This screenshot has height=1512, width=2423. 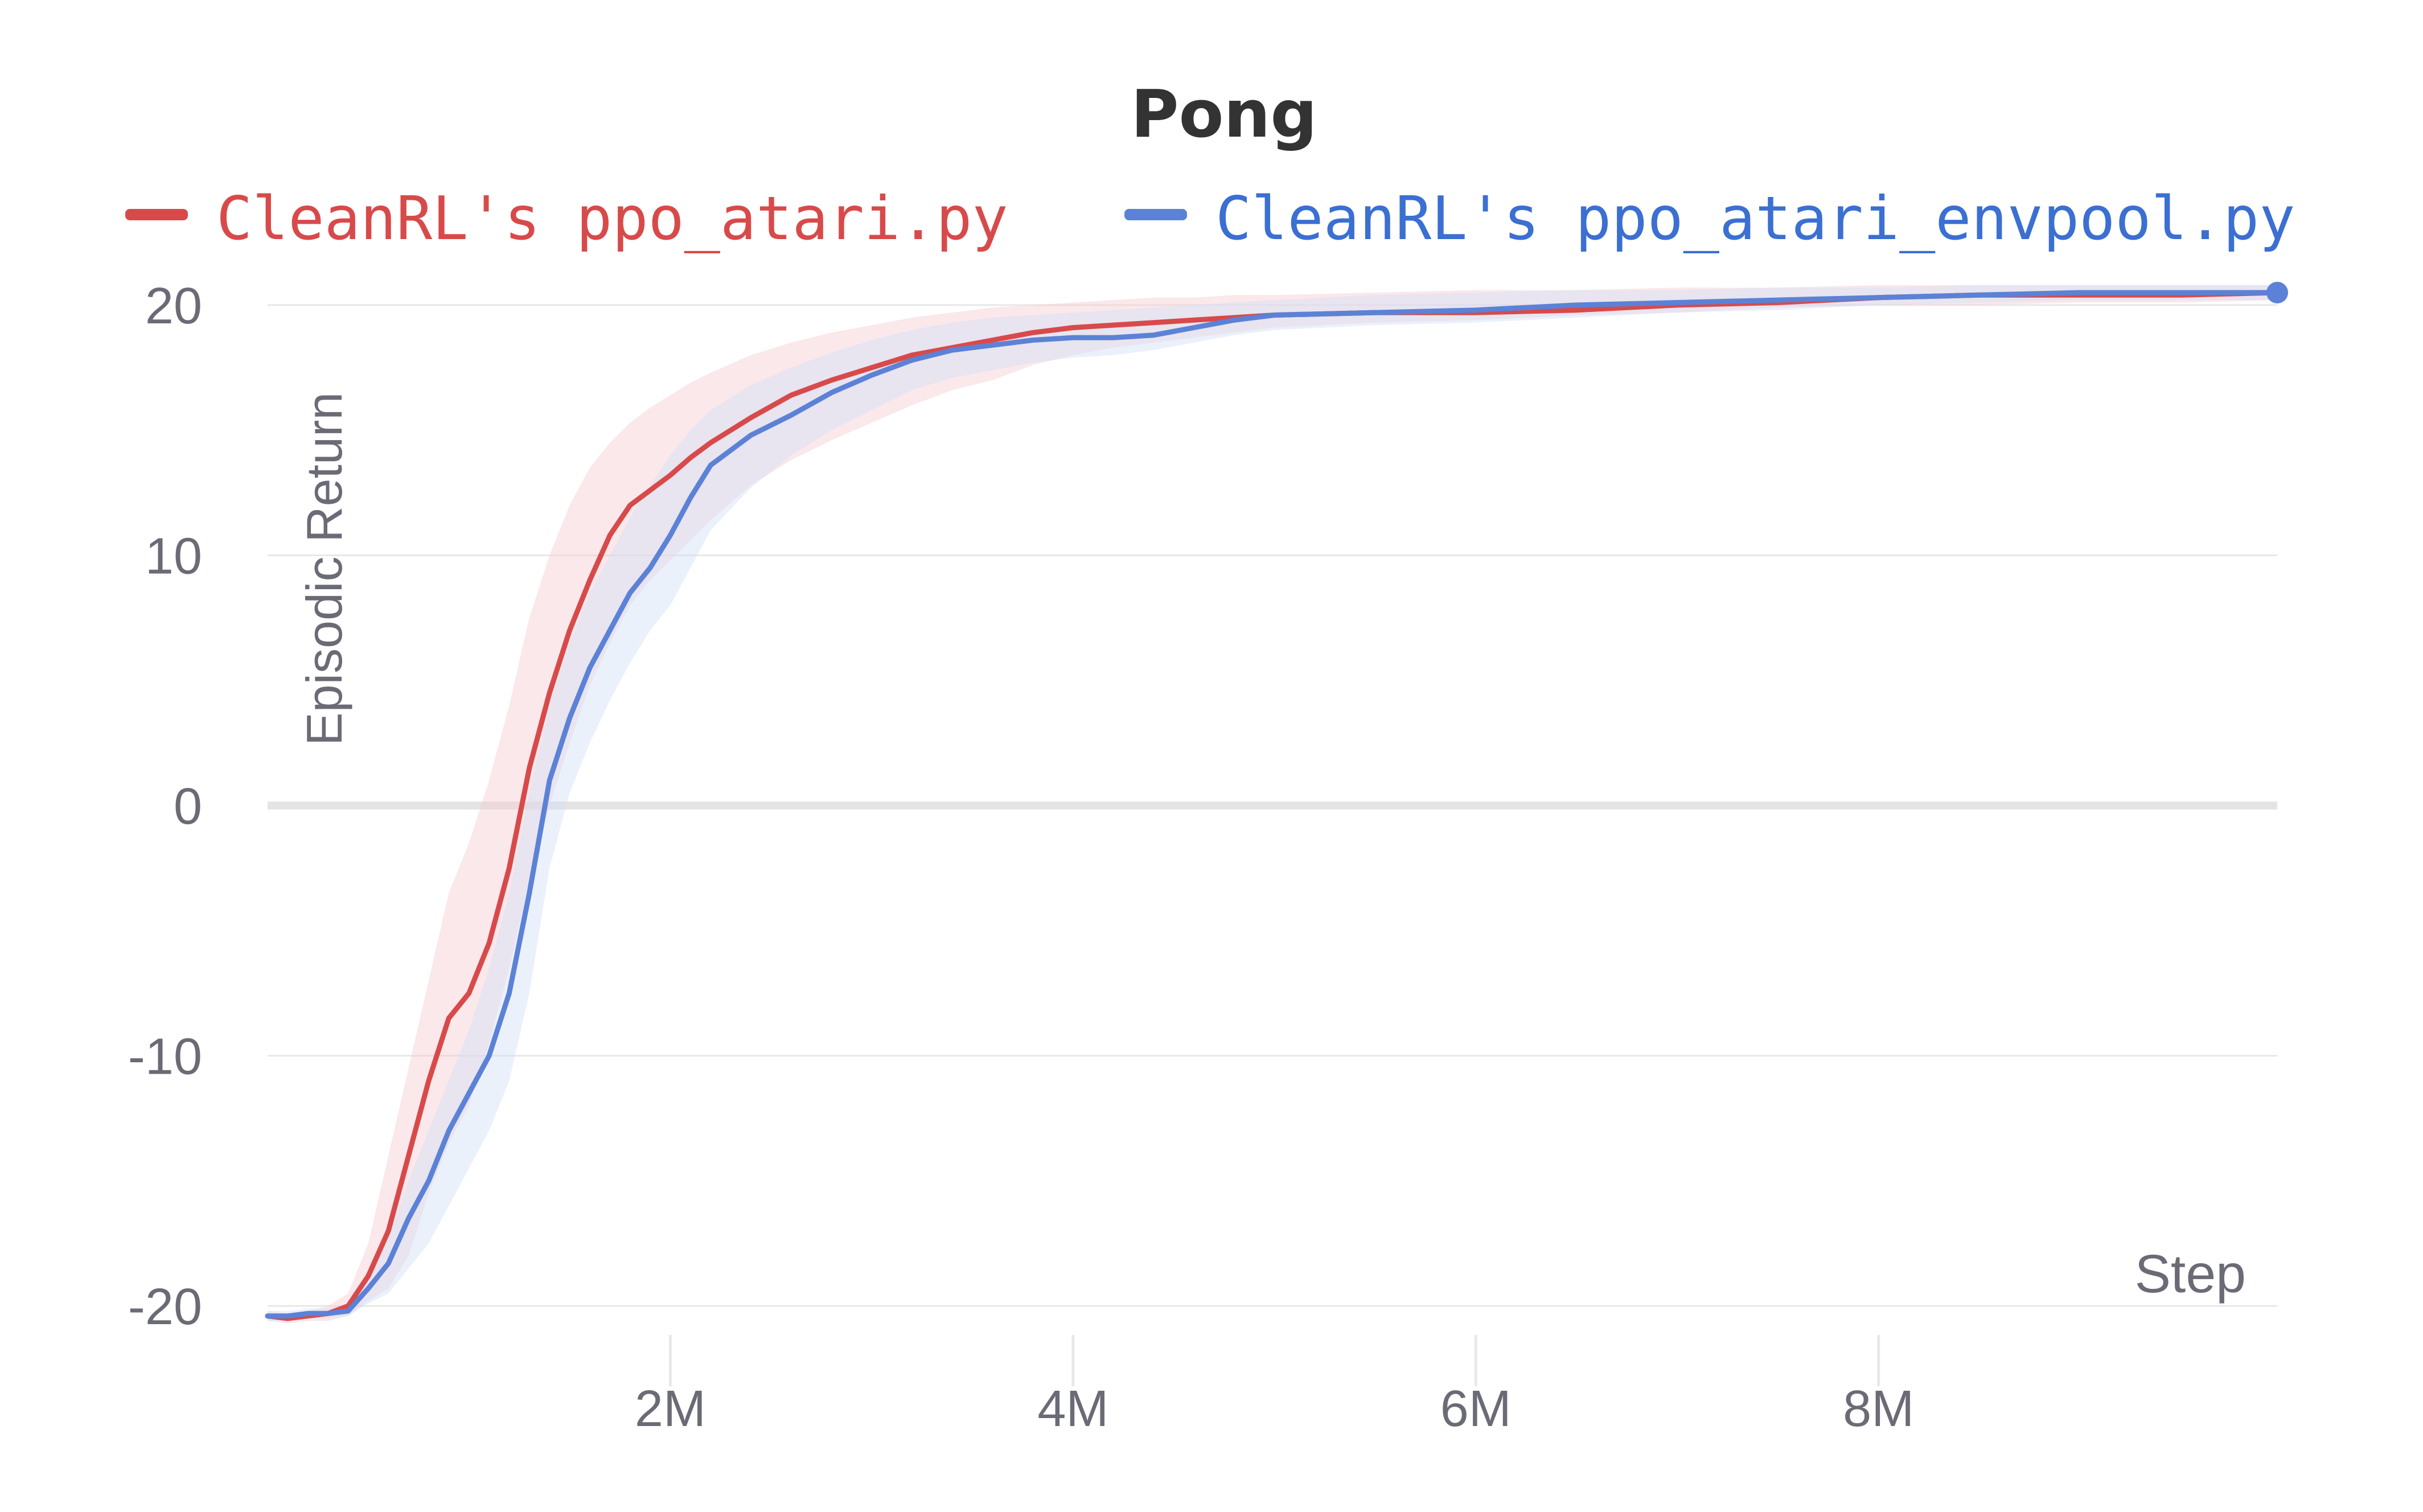 I want to click on y-axis-label: Episodic Return, so click(x=324, y=569).